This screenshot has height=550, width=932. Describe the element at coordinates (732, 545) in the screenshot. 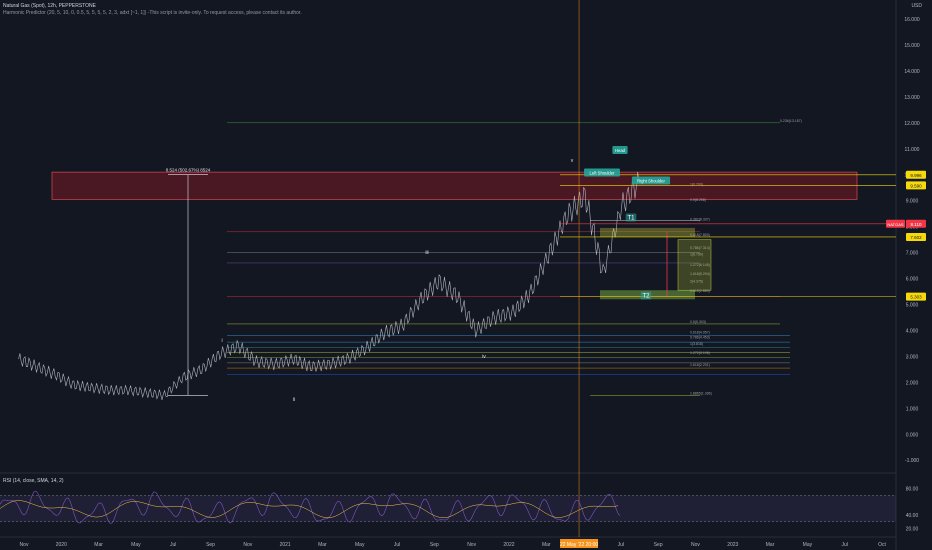

I see `x-tick-label: 2023` at that location.